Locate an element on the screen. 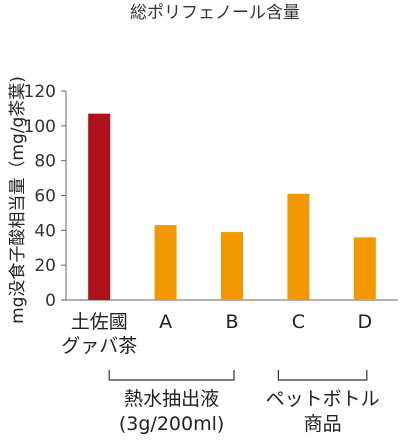  y-tick-label: 80 is located at coordinates (45, 162).